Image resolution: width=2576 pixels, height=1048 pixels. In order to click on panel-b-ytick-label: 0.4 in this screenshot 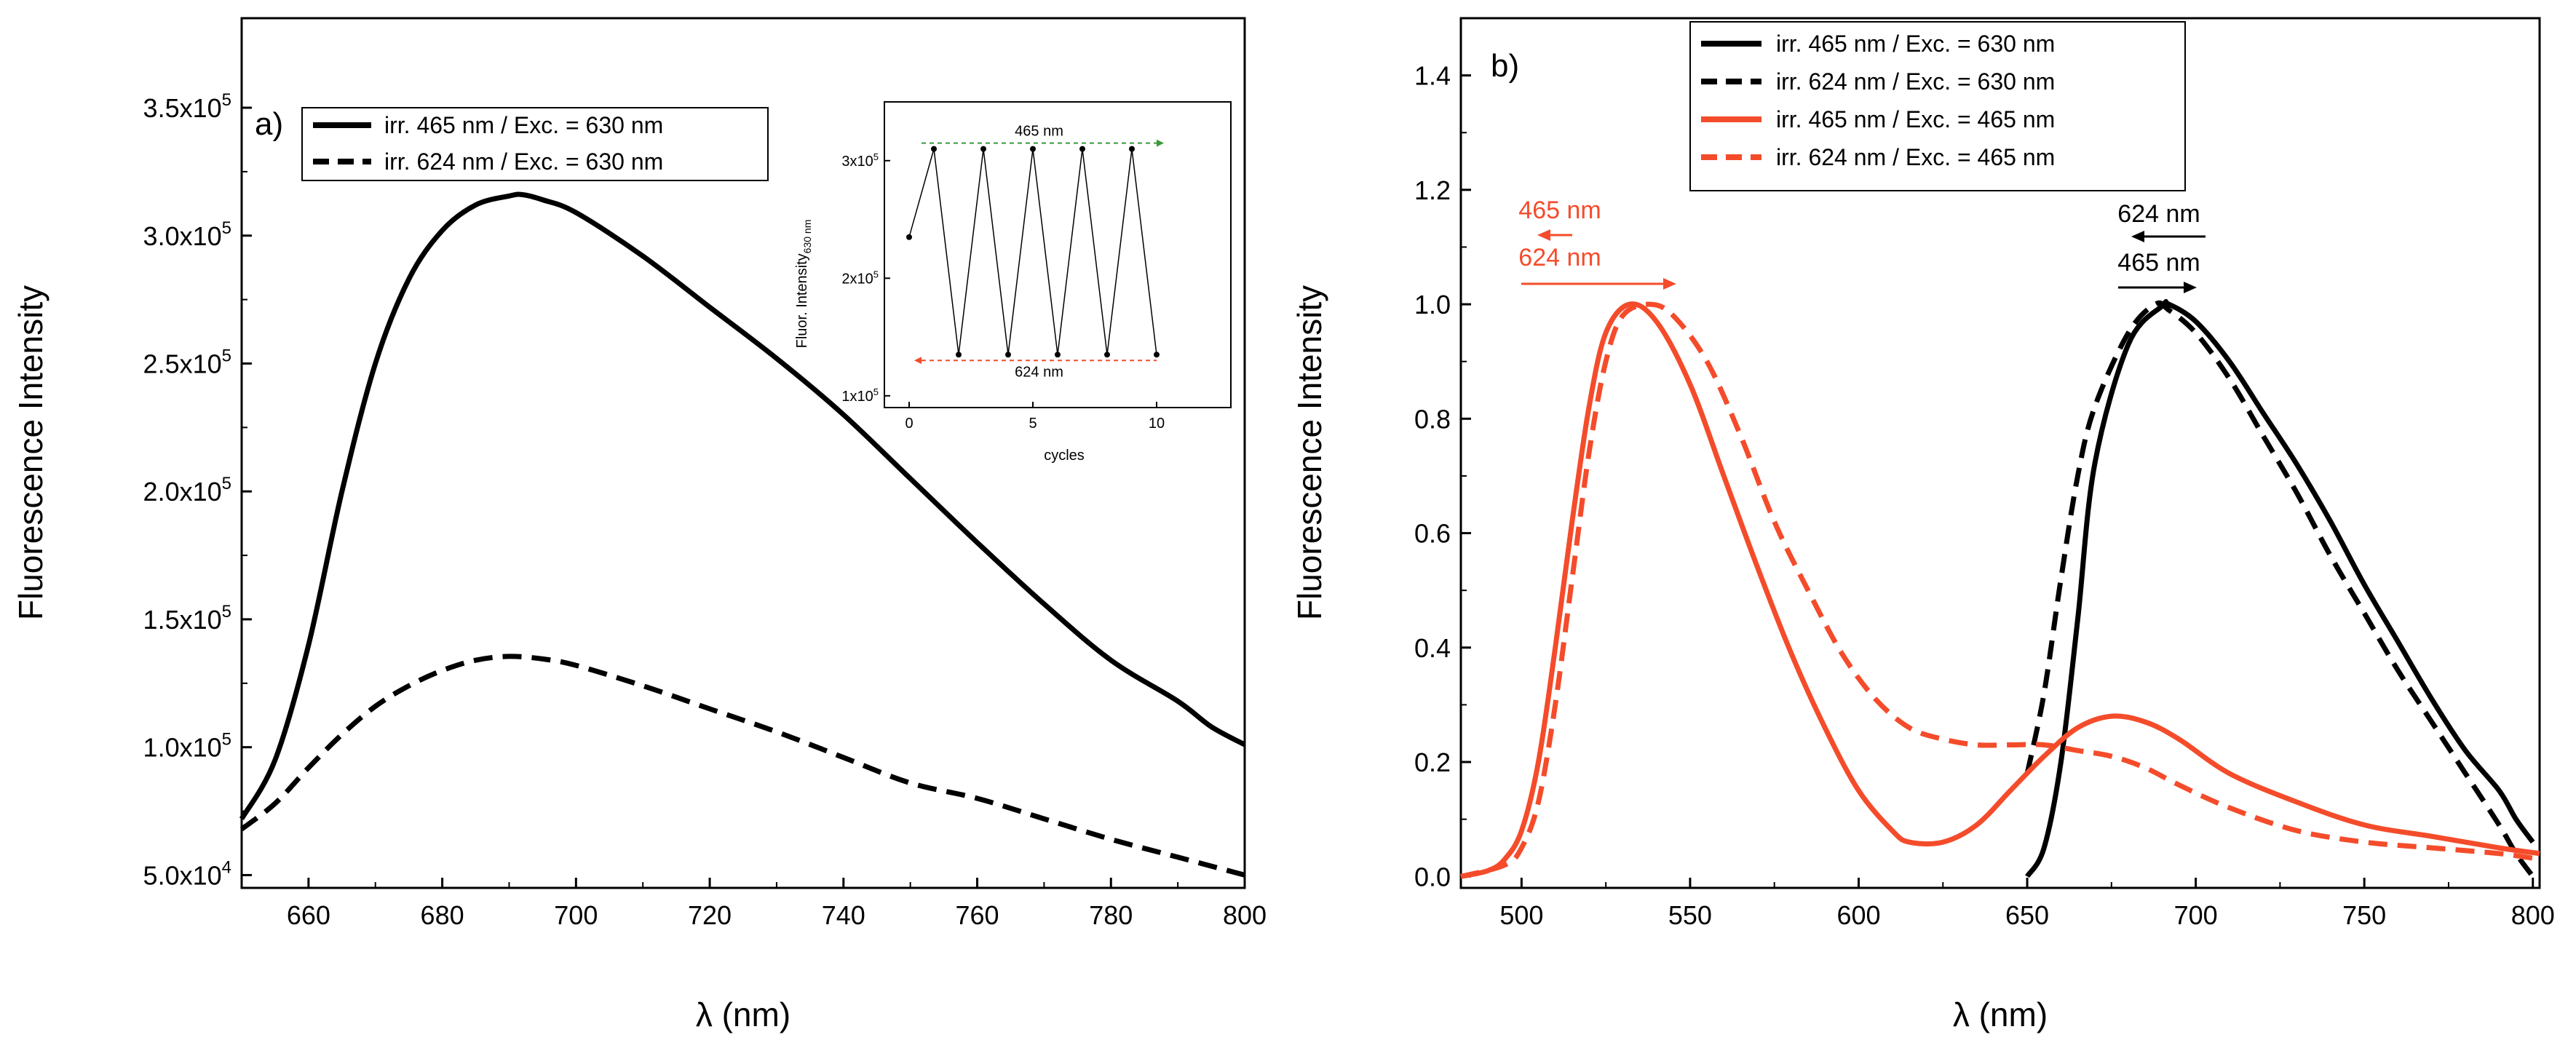, I will do `click(1432, 648)`.